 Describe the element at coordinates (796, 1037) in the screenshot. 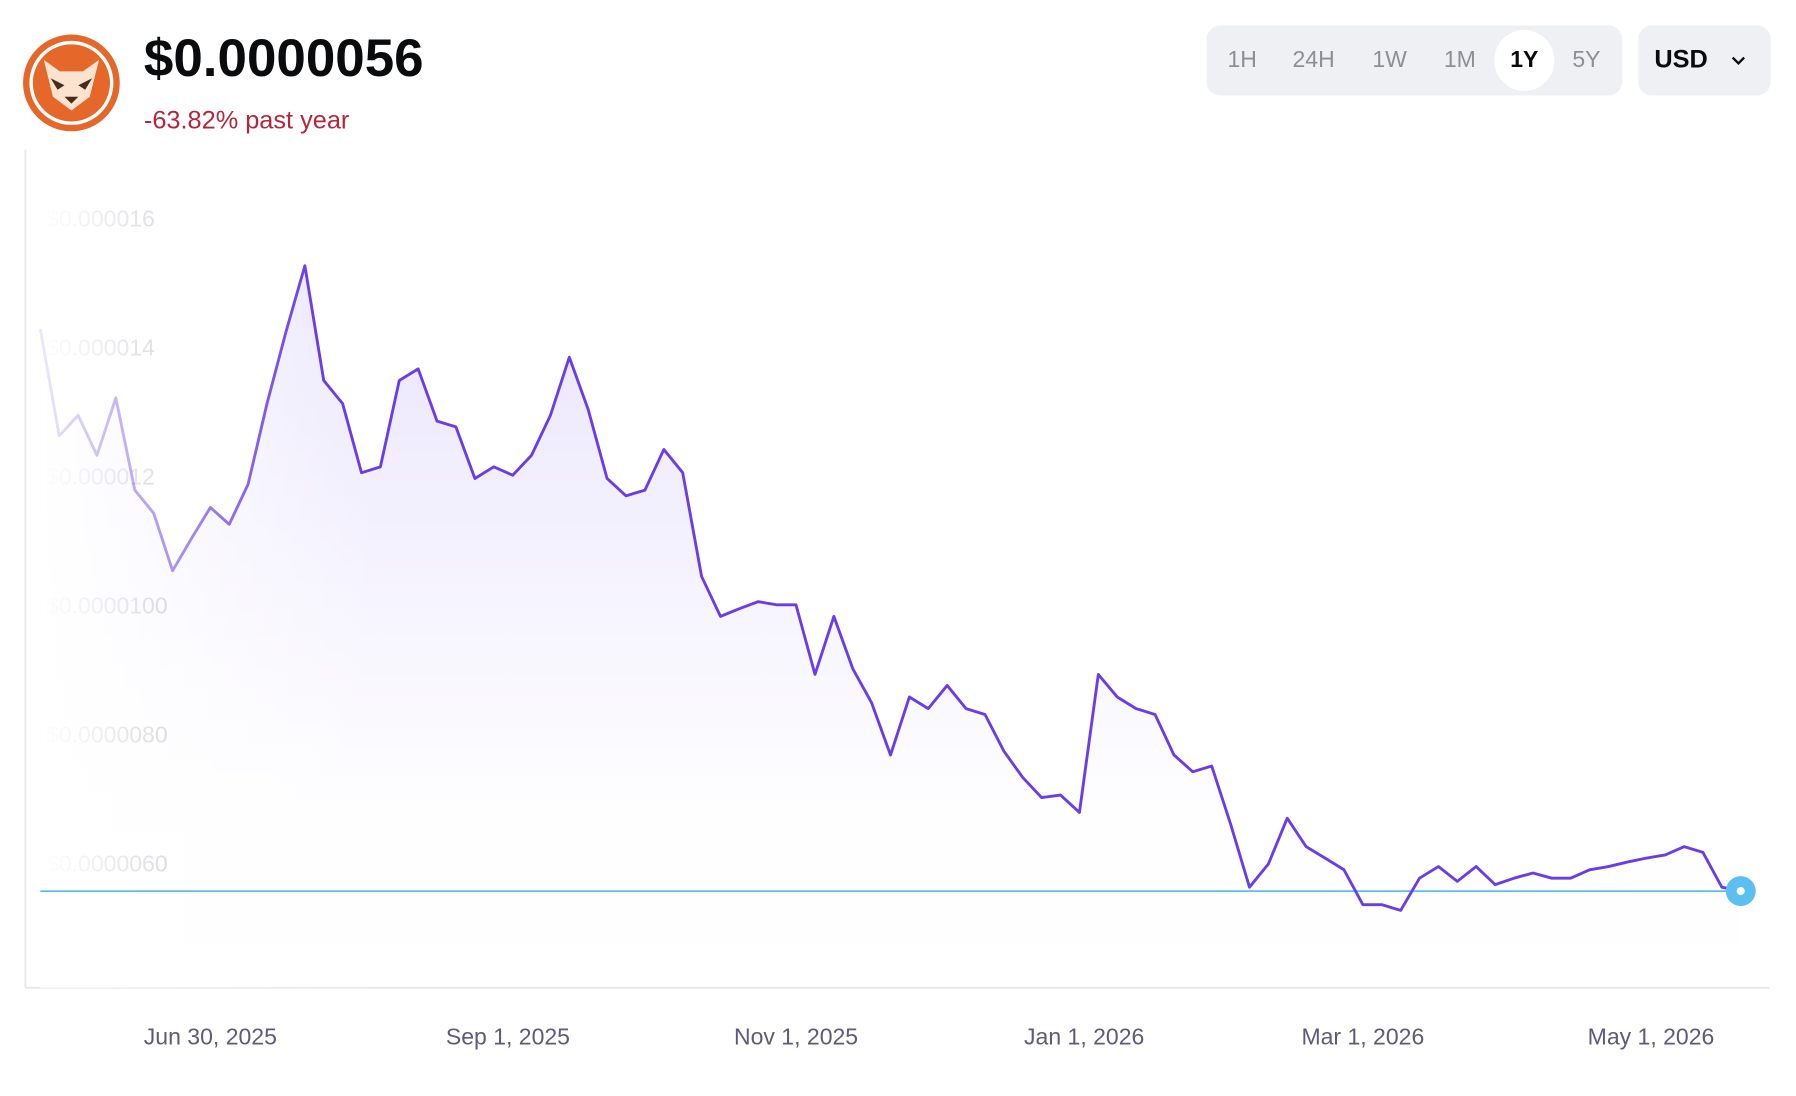

I see `x-tick-label: Nov 1, 2025` at that location.